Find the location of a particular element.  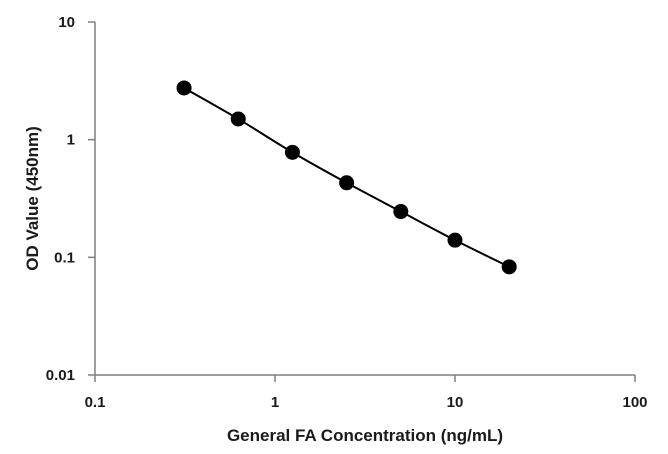

y-tick-label: 0.1 is located at coordinates (64, 257).